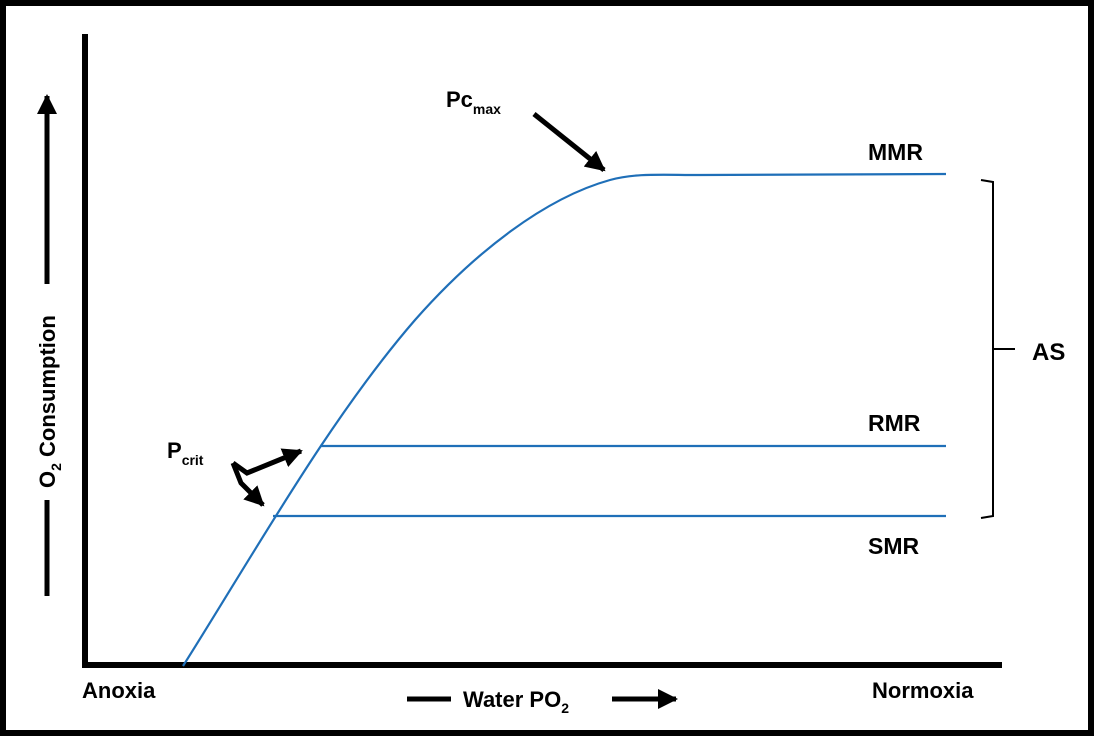  Describe the element at coordinates (894, 546) in the screenshot. I see `smr-label: SMR` at that location.